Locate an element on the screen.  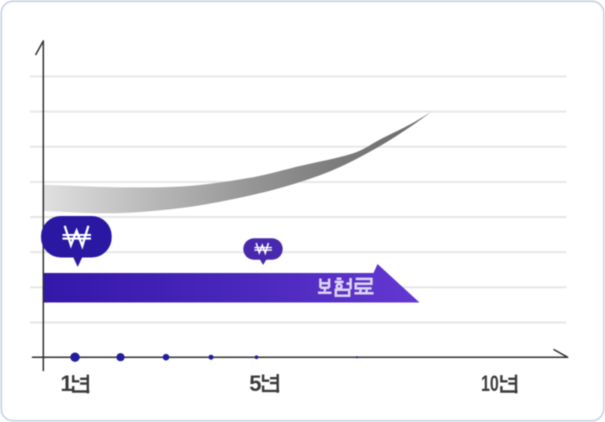
svg-text: 1 is located at coordinates (66, 383).